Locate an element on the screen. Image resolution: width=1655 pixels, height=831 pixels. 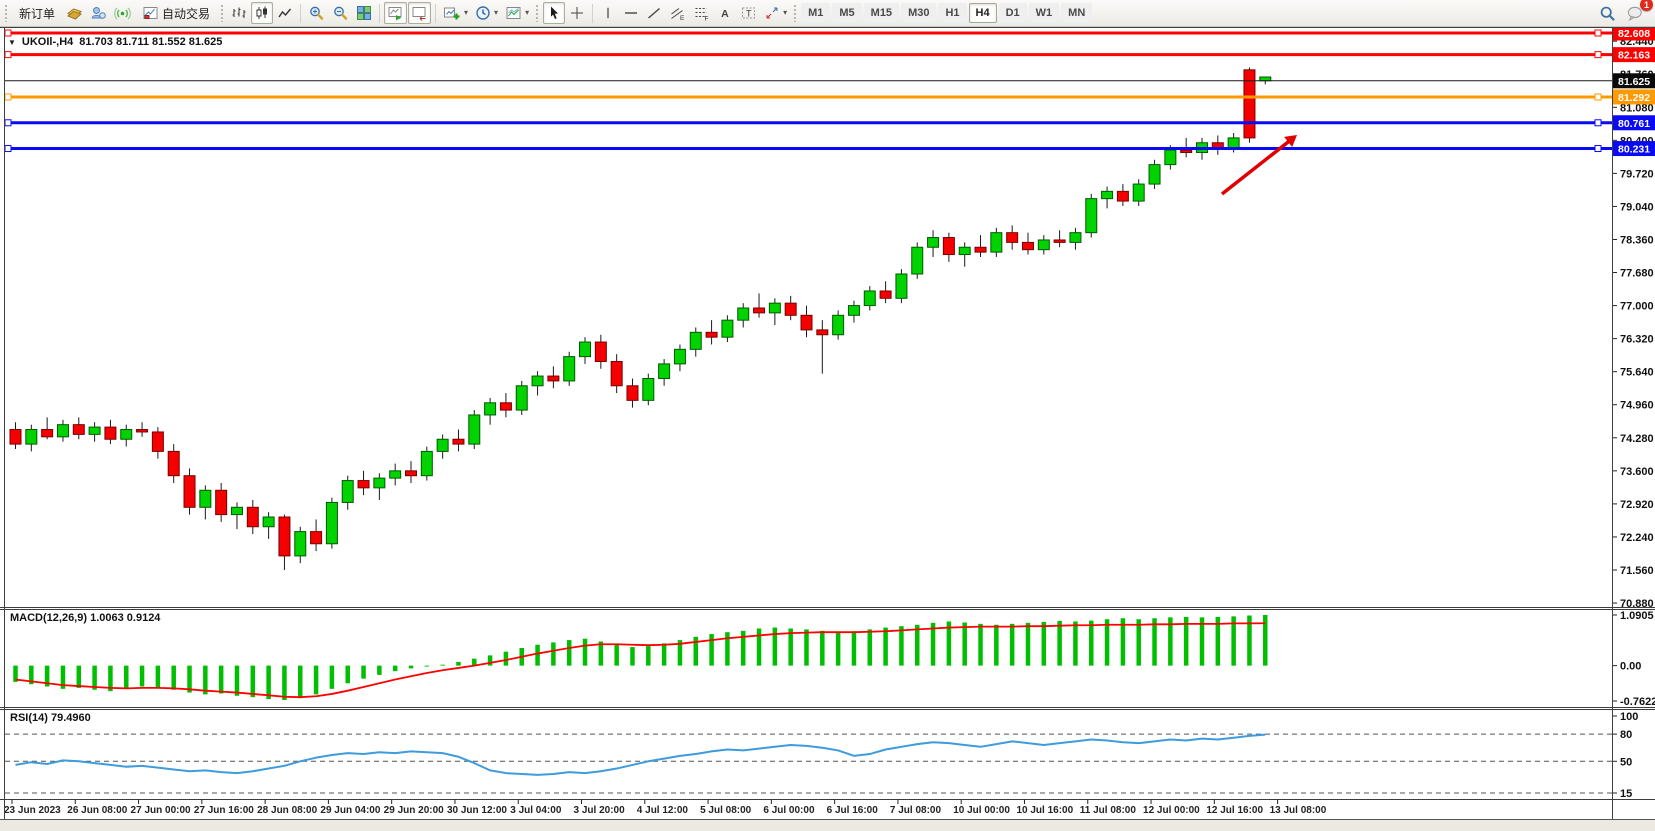
chevron-down-icon: ▾ is located at coordinates (496, 12).